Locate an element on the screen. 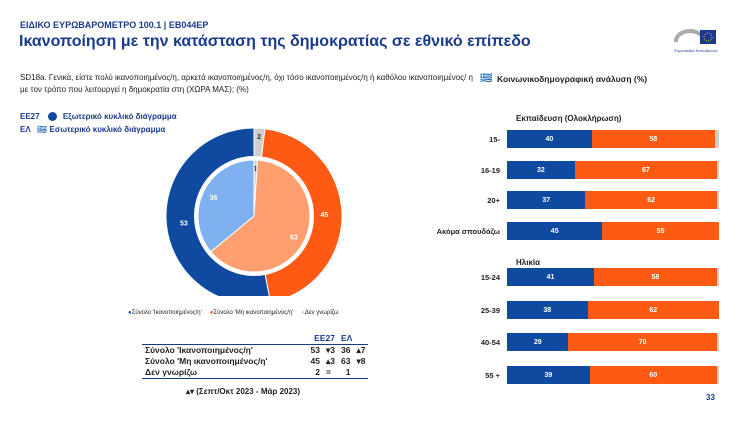  logo-text: Ευρωπαϊκό Κοινοβούλιο is located at coordinates (696, 50).